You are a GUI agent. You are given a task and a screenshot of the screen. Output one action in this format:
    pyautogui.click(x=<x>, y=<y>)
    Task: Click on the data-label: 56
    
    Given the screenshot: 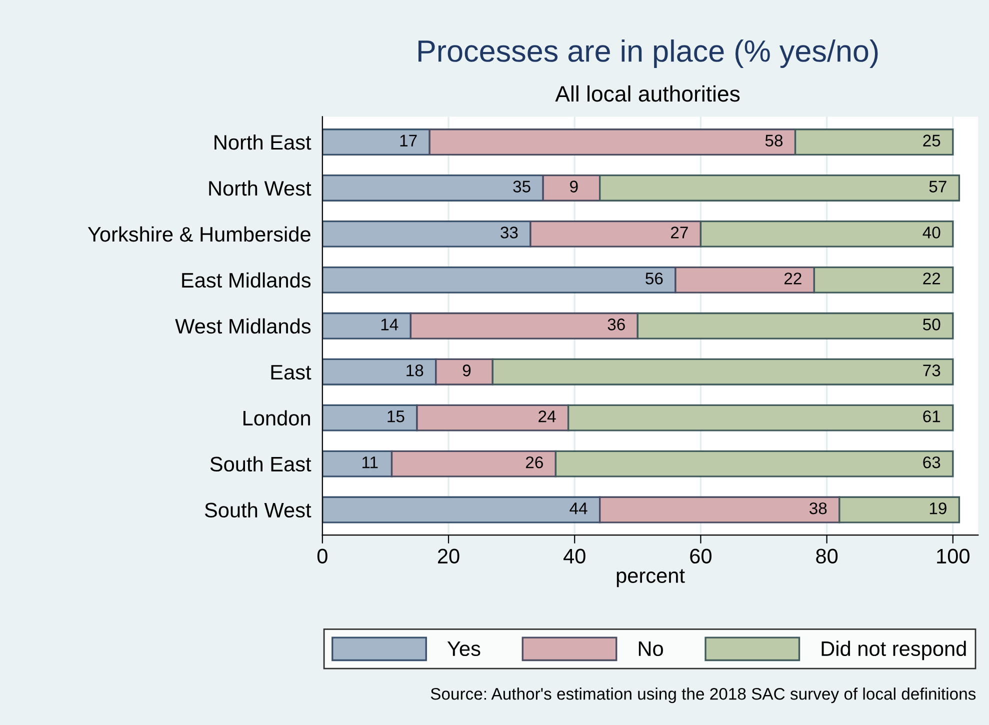 What is the action you would take?
    pyautogui.click(x=654, y=278)
    